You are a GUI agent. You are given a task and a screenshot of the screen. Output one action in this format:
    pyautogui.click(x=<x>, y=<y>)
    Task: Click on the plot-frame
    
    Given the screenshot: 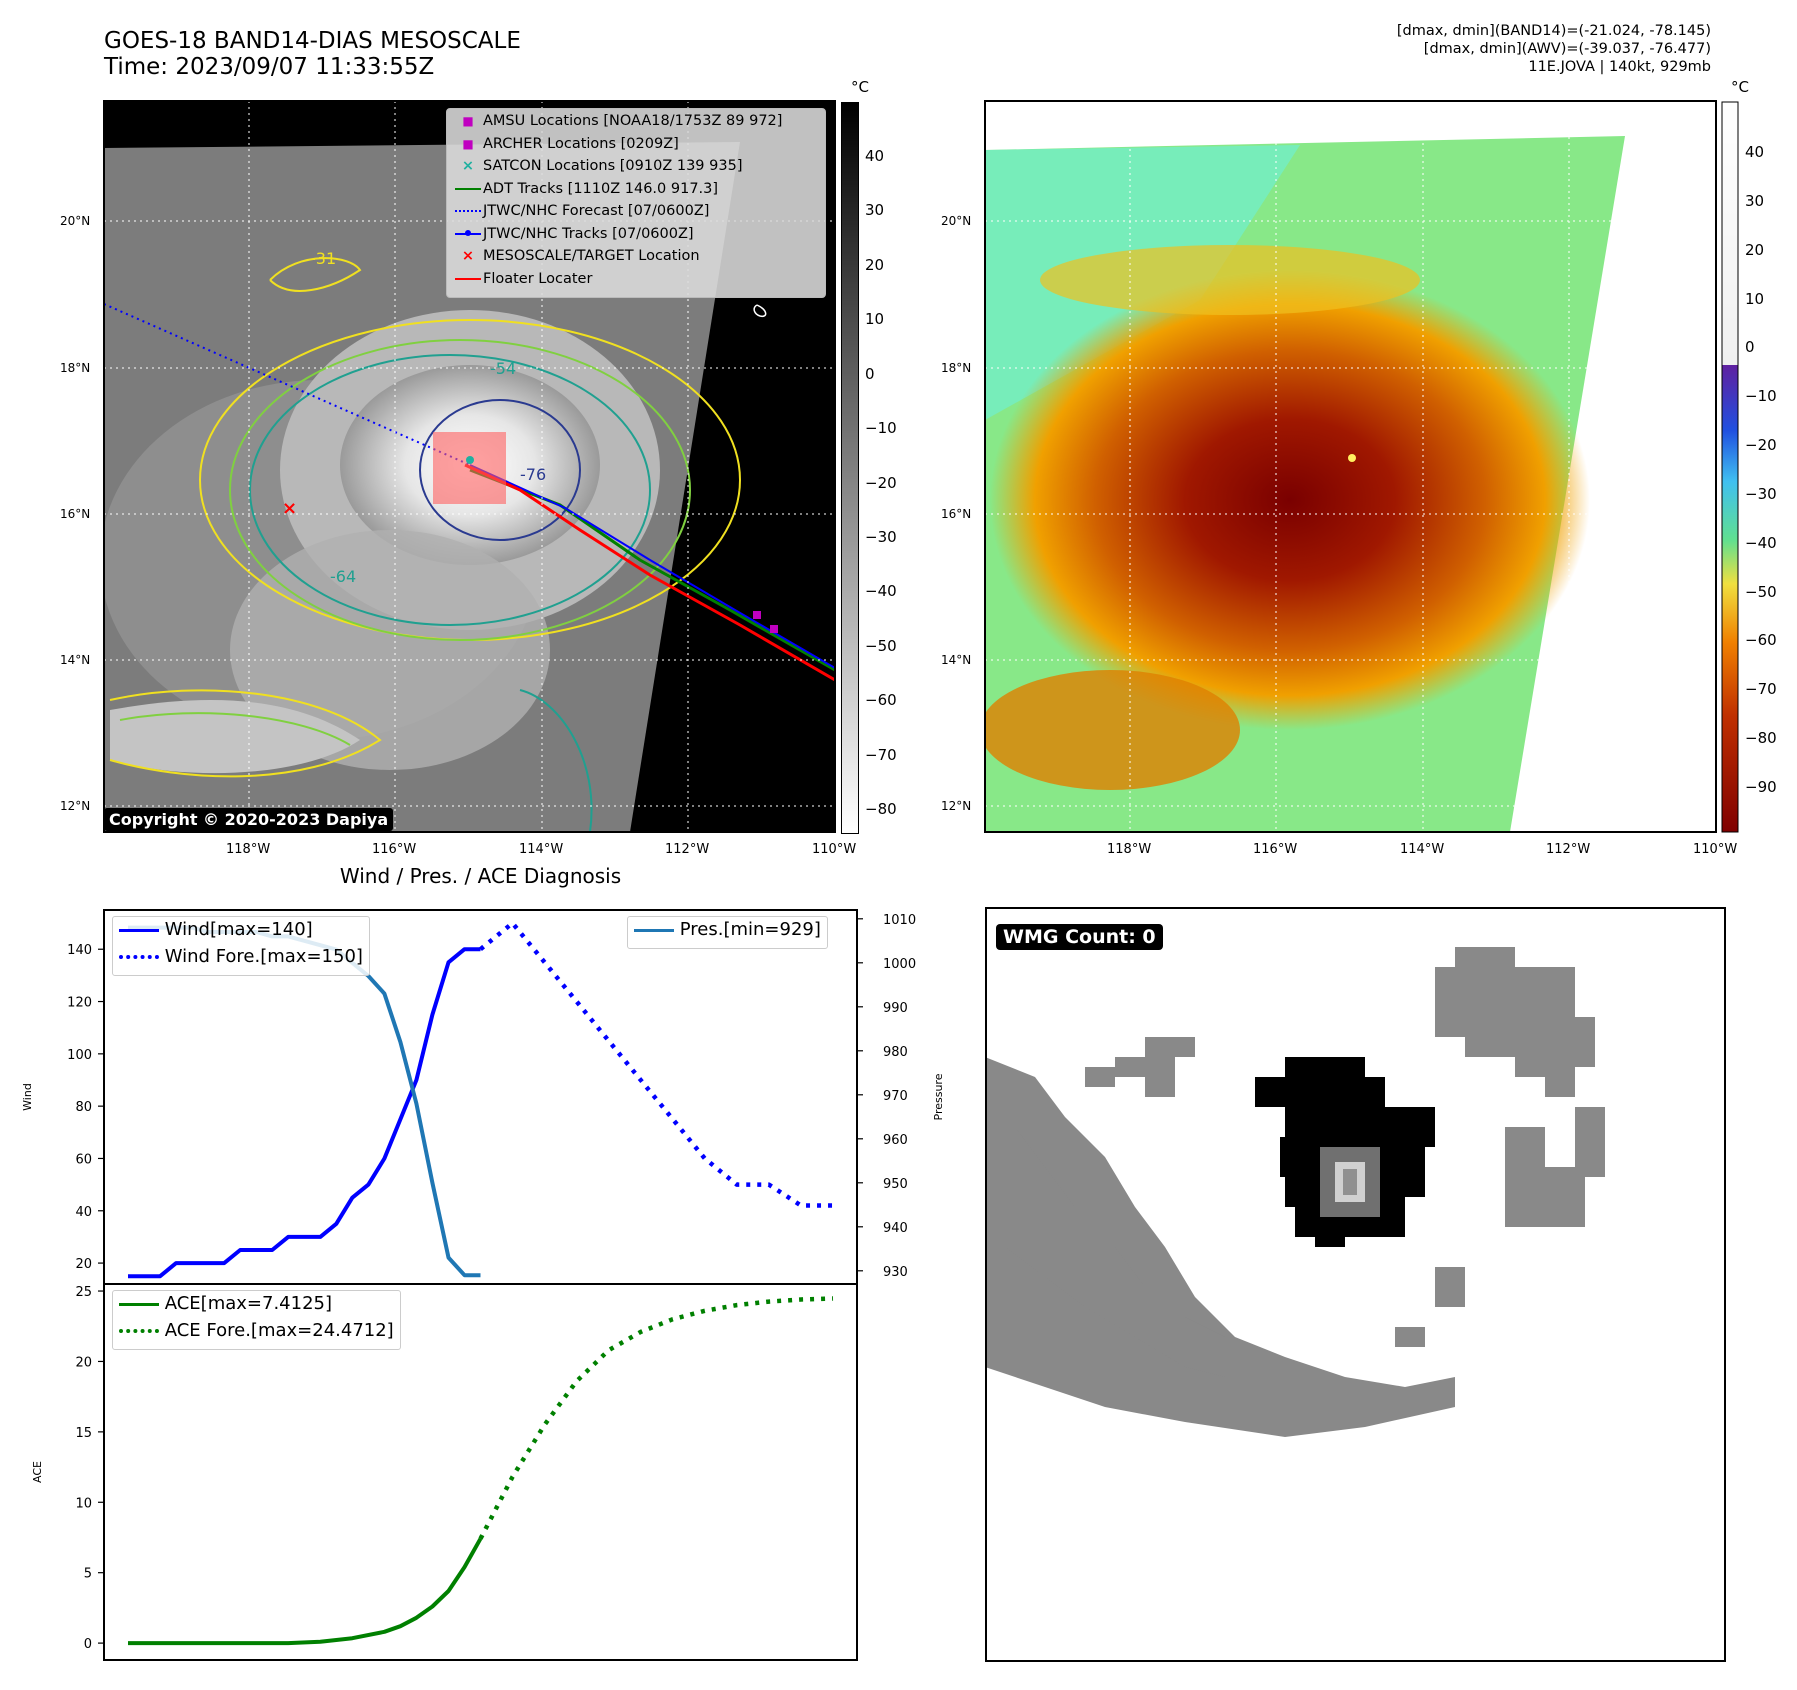 What is the action you would take?
    pyautogui.click(x=480, y=1472)
    